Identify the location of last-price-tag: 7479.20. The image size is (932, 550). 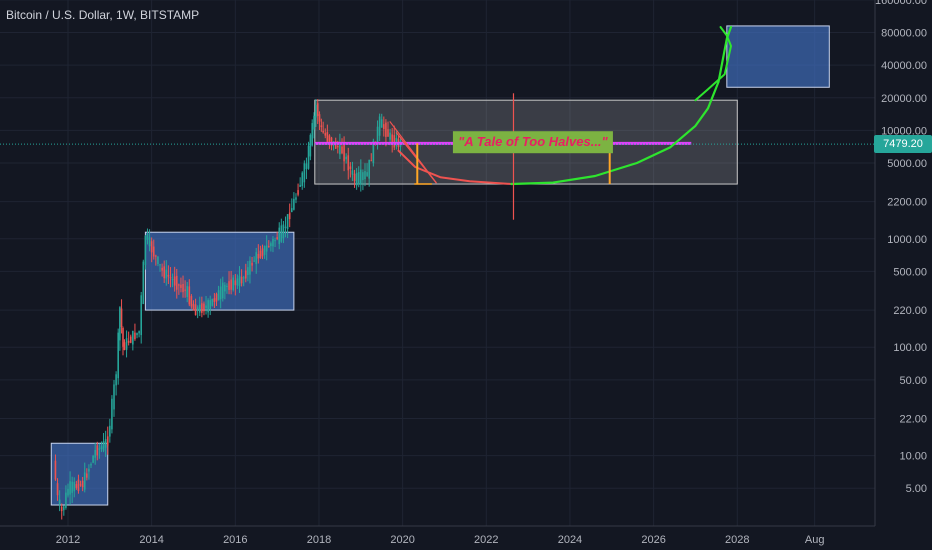
(903, 144).